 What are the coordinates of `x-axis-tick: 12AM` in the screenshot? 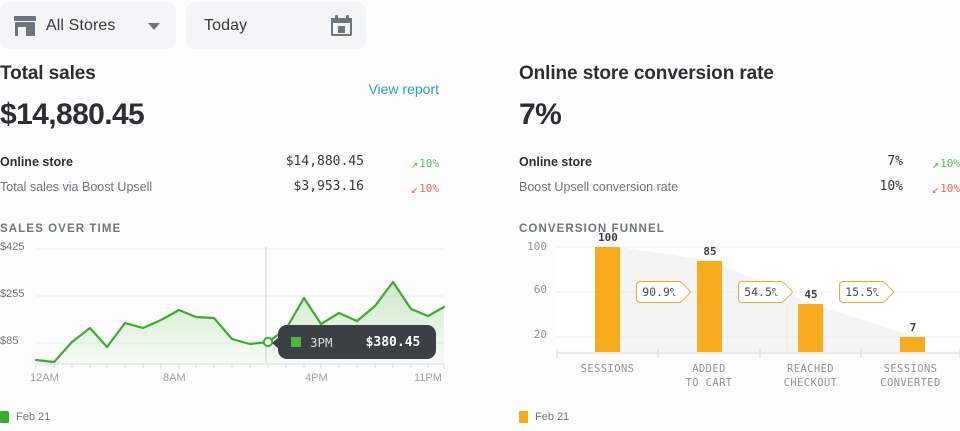 It's located at (44, 378).